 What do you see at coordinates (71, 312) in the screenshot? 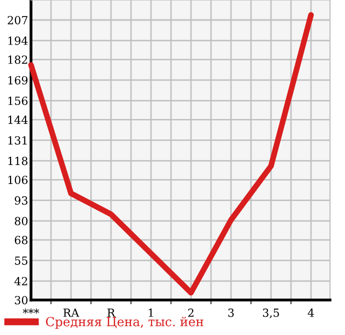
I see `x-tick-label: RA` at bounding box center [71, 312].